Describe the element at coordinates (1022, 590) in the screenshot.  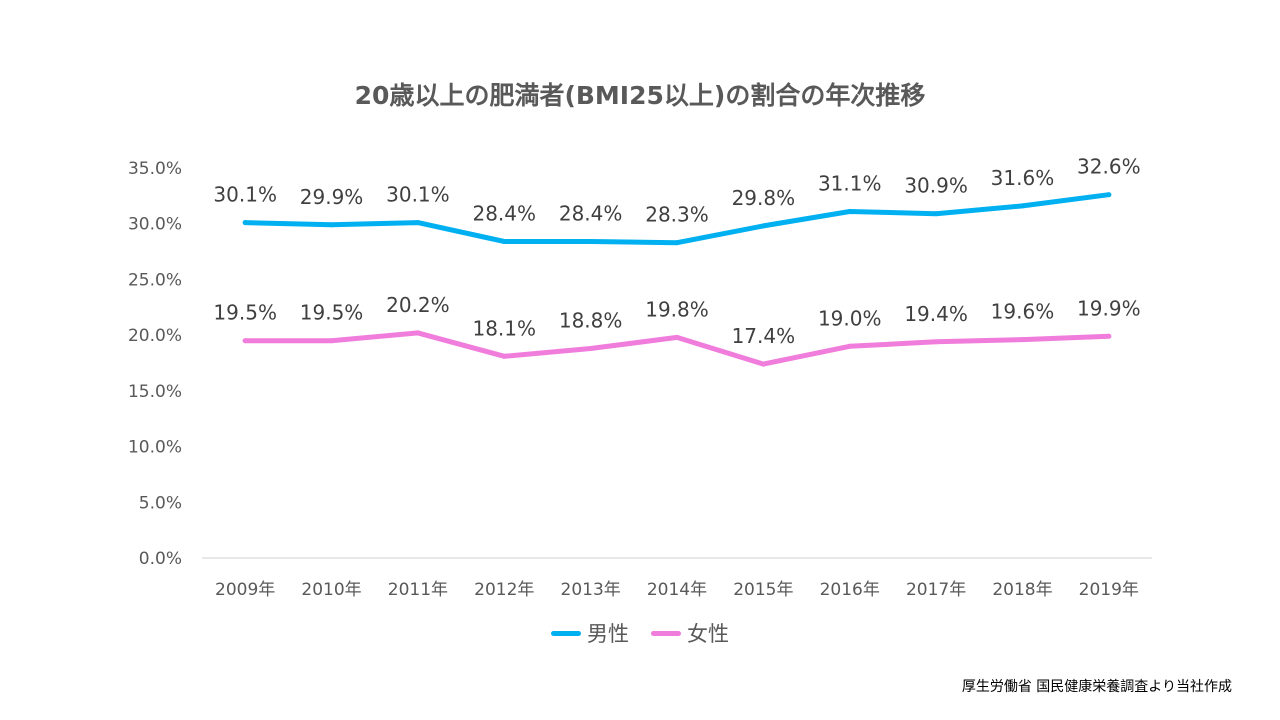
I see `x-tick-label: 2018年` at that location.